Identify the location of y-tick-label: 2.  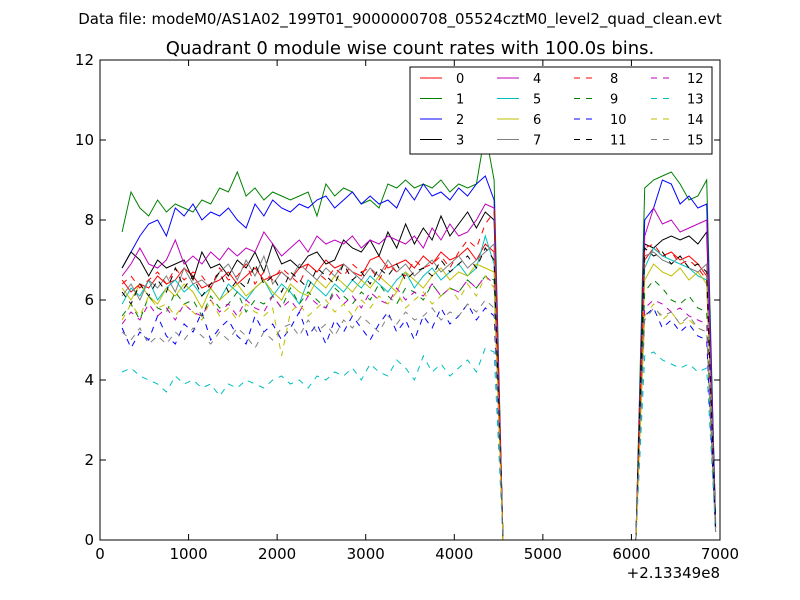
(89, 460).